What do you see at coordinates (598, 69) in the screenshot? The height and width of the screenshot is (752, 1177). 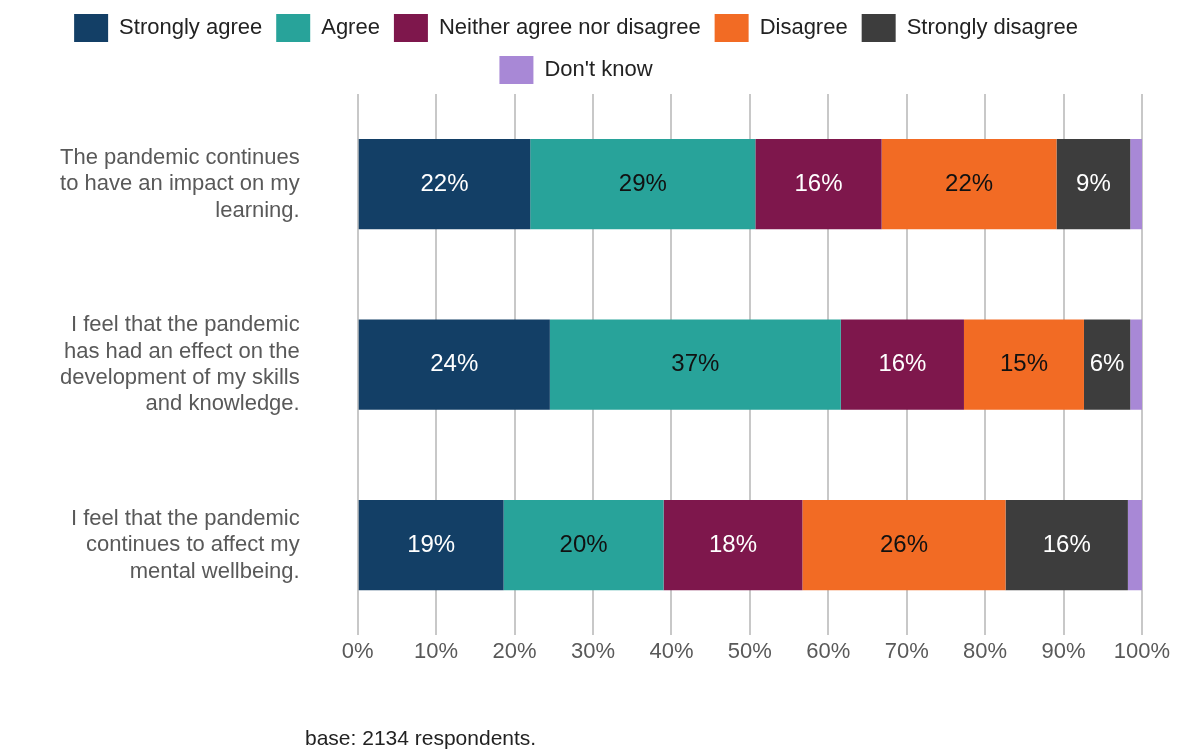 I see `legend-label: Don't know` at bounding box center [598, 69].